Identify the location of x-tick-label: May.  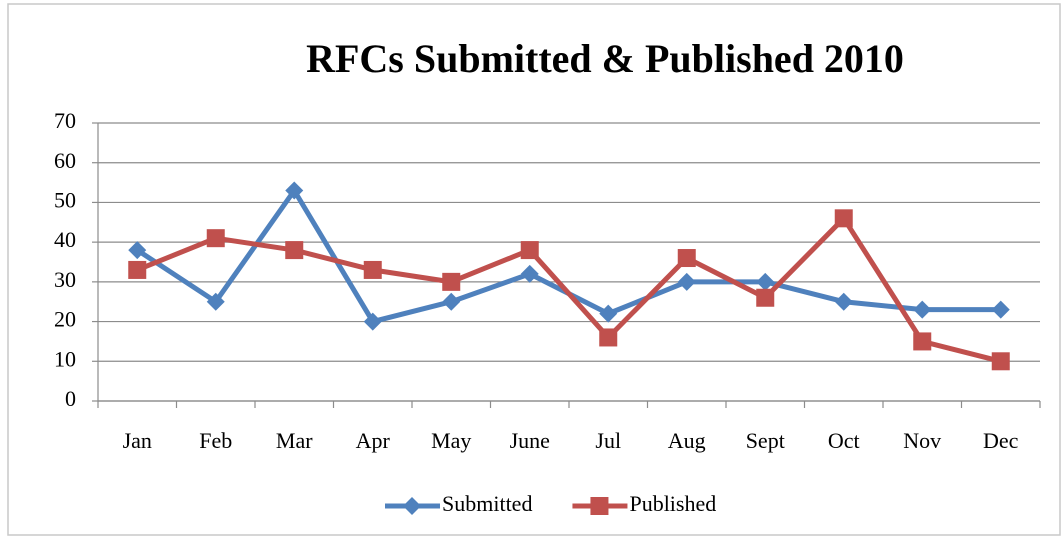
(451, 440).